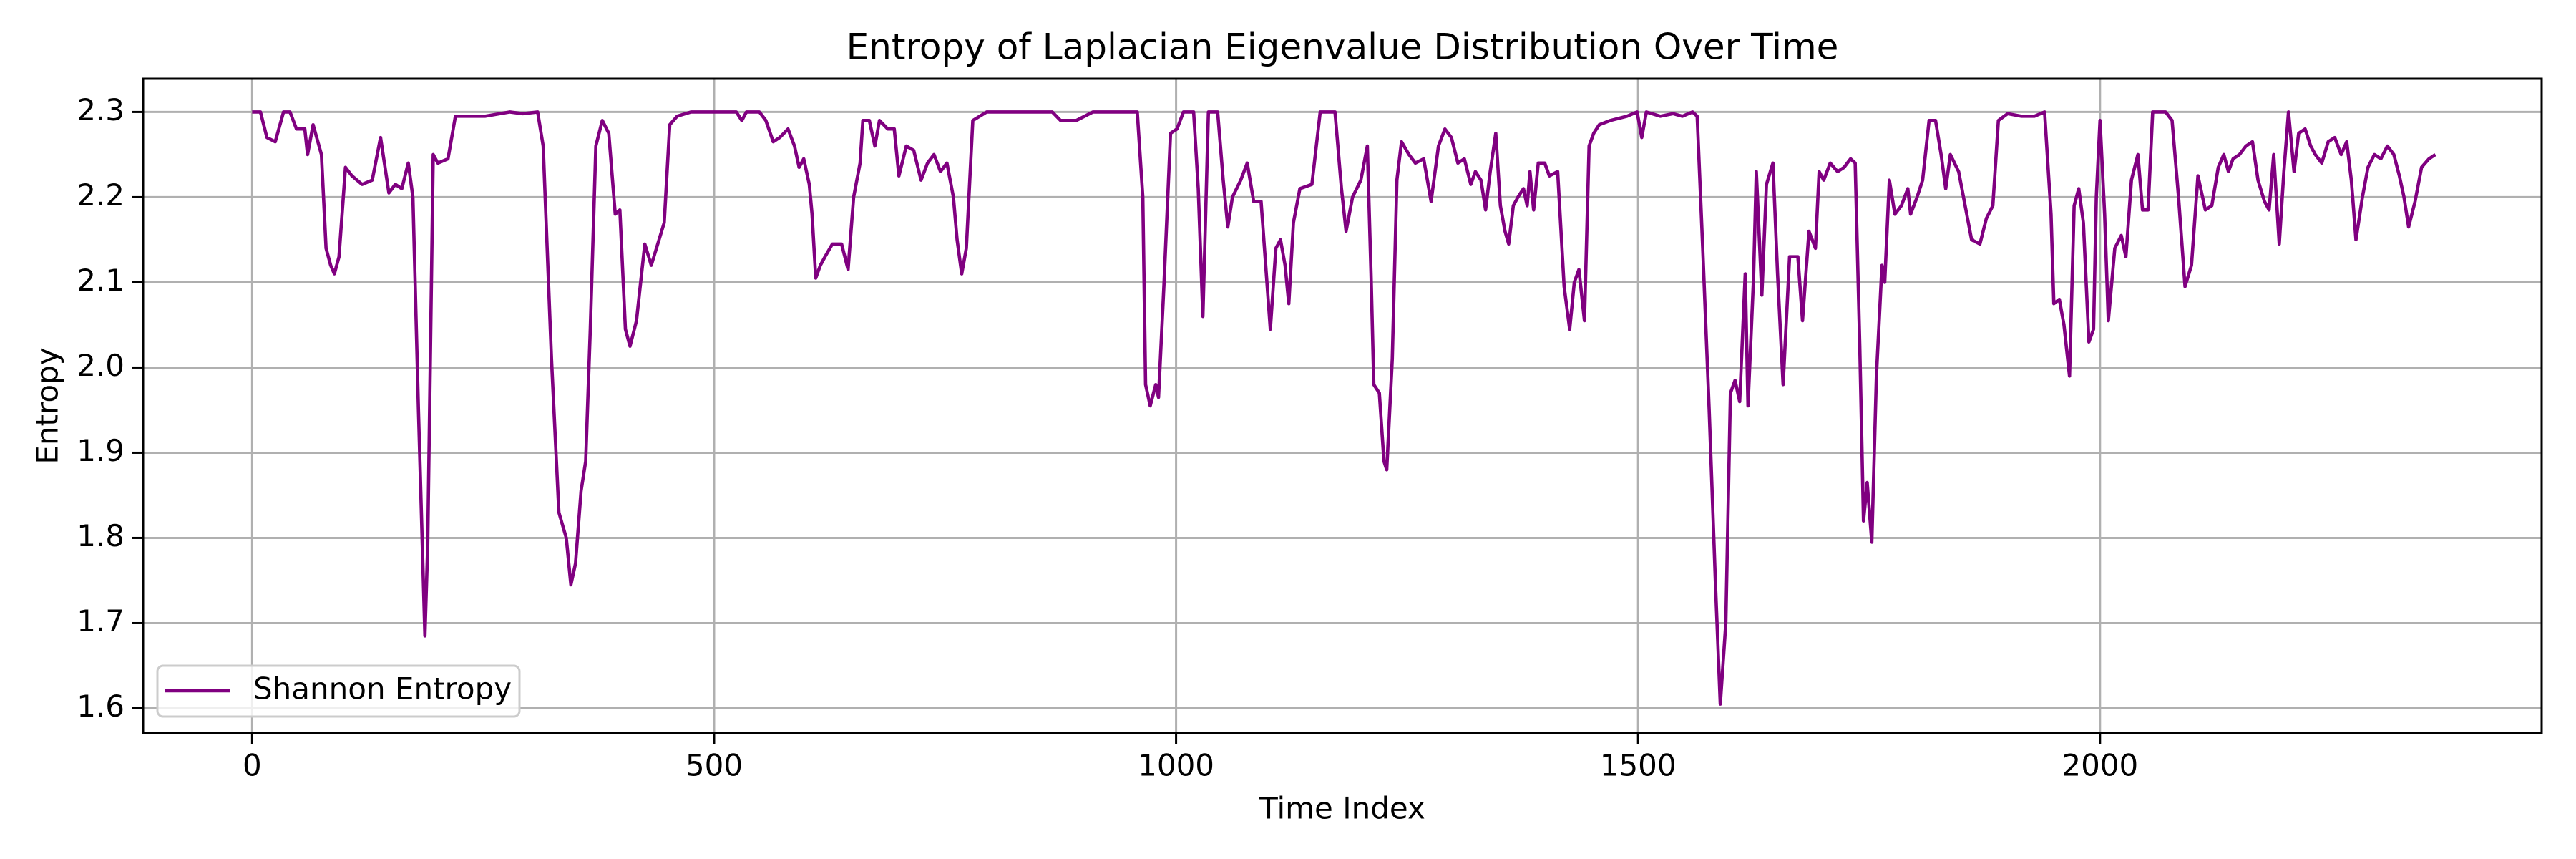 This screenshot has height=859, width=2576. I want to click on x-tick-label: 2000, so click(2100, 765).